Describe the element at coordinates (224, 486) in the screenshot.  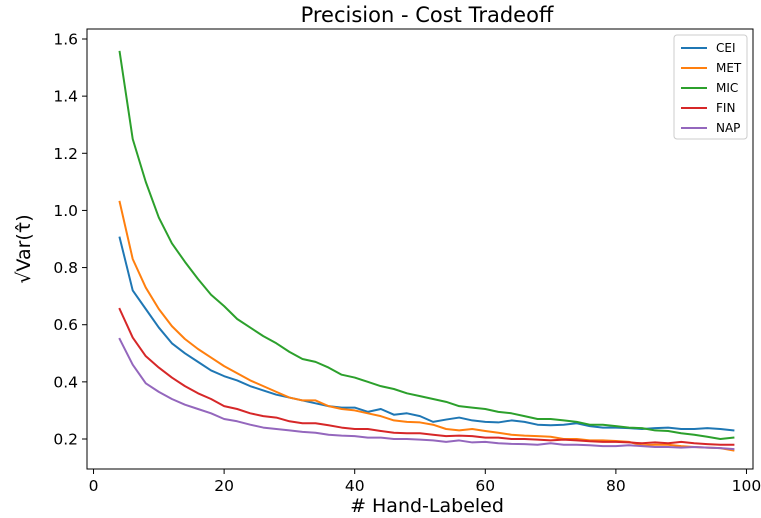
I see `x-tick-label: 20` at that location.